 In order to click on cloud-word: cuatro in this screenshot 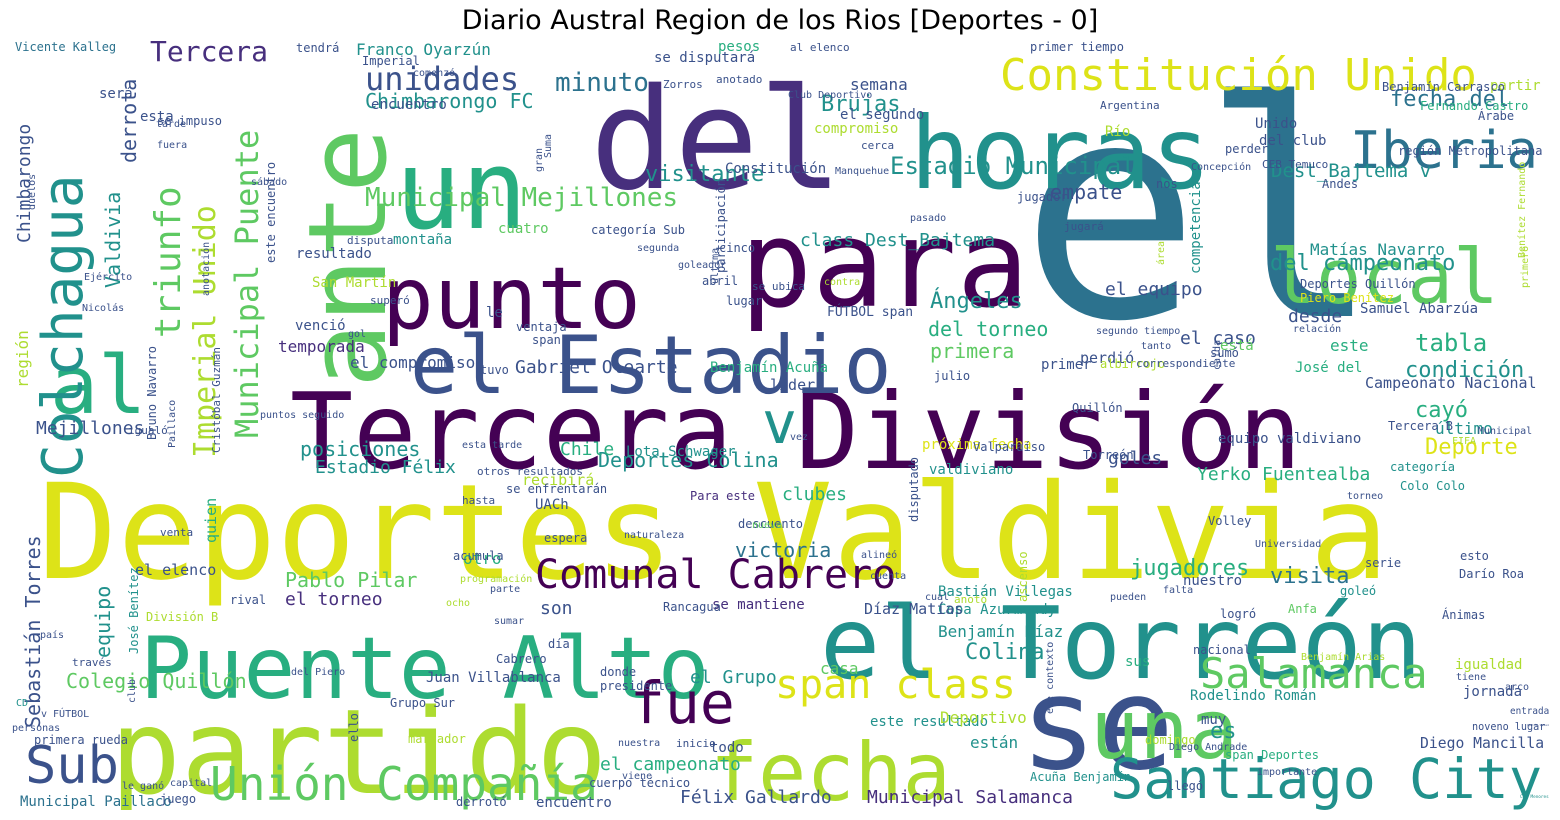, I will do `click(523, 229)`.